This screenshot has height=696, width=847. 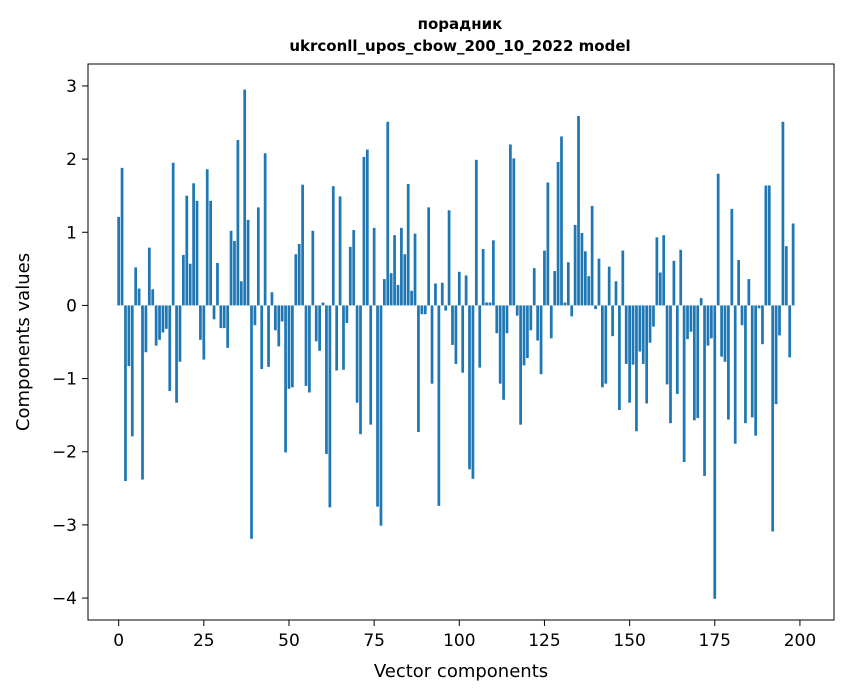 What do you see at coordinates (71, 306) in the screenshot?
I see `y-tick-label: 0` at bounding box center [71, 306].